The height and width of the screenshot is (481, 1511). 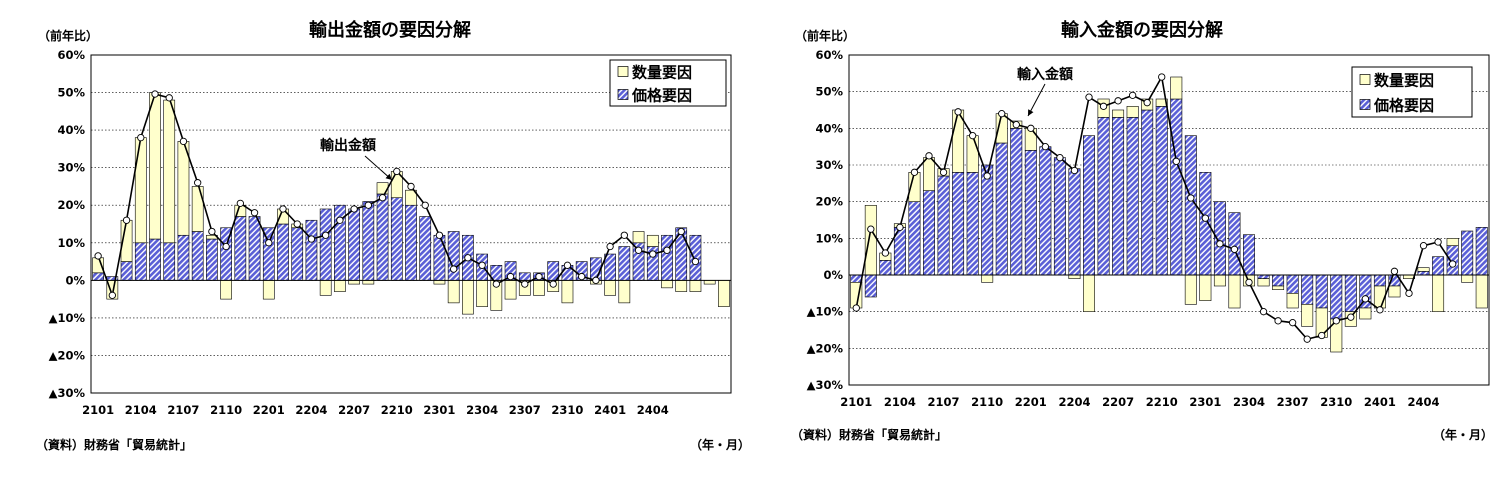 What do you see at coordinates (67, 355) in the screenshot?
I see `y-tick-label: ▲20%` at bounding box center [67, 355].